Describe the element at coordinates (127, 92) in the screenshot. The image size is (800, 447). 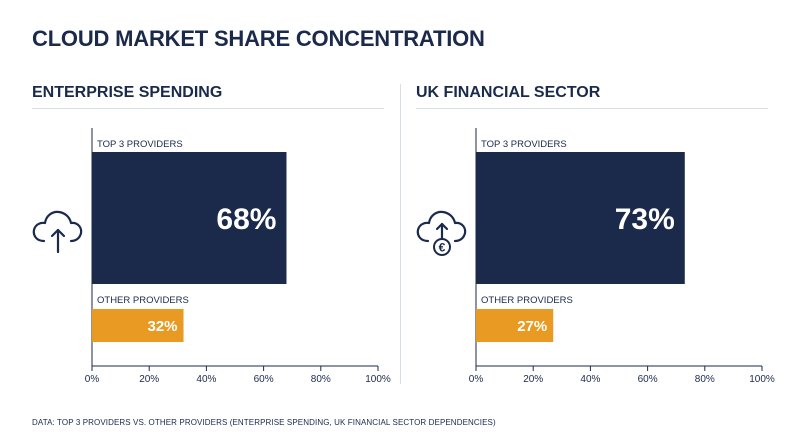
I see `panel-title: ENTERPRISE SPENDING` at that location.